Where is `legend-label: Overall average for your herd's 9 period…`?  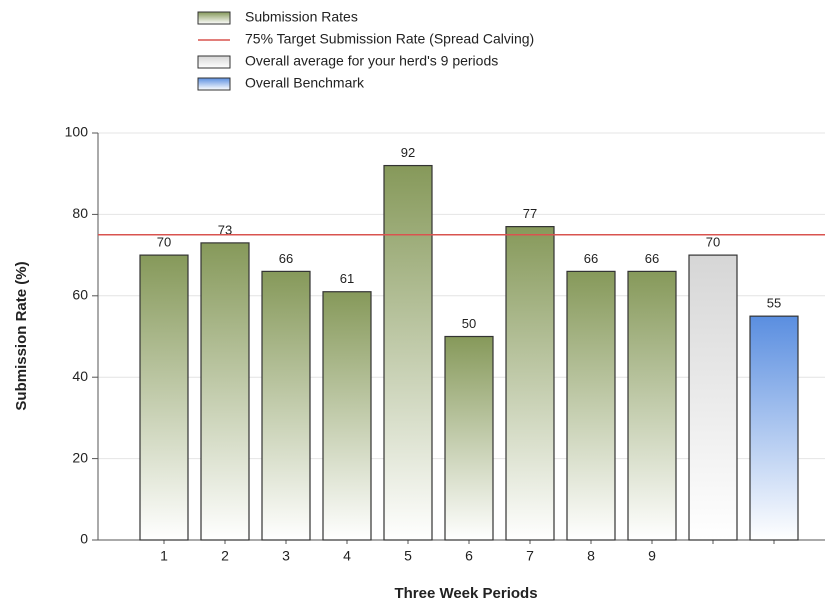 legend-label: Overall average for your herd's 9 period… is located at coordinates (371, 61).